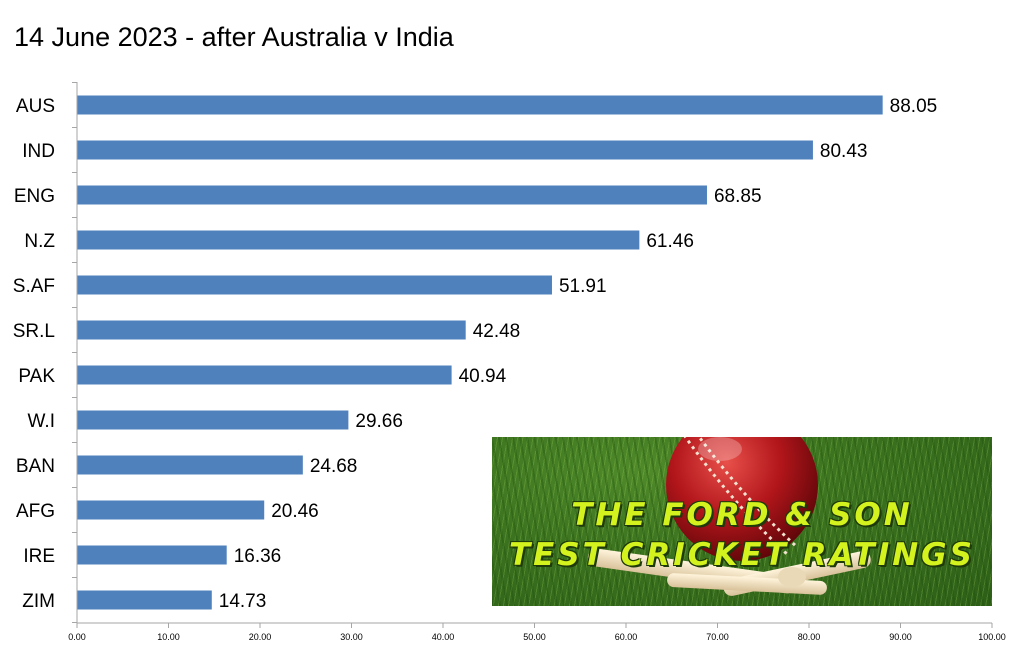 The height and width of the screenshot is (650, 1024). What do you see at coordinates (992, 637) in the screenshot?
I see `x-tick-label: 100.00` at bounding box center [992, 637].